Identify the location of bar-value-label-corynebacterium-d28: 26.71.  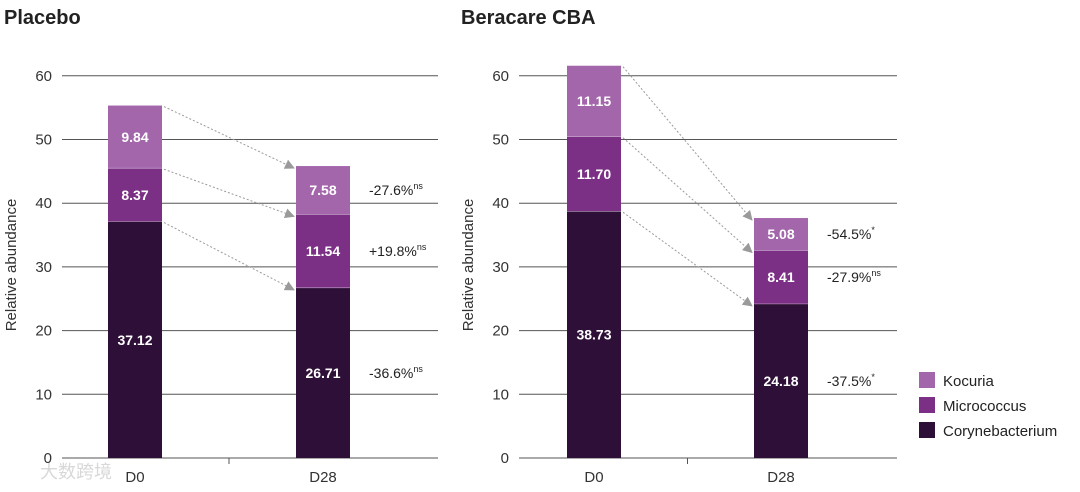
(322, 373).